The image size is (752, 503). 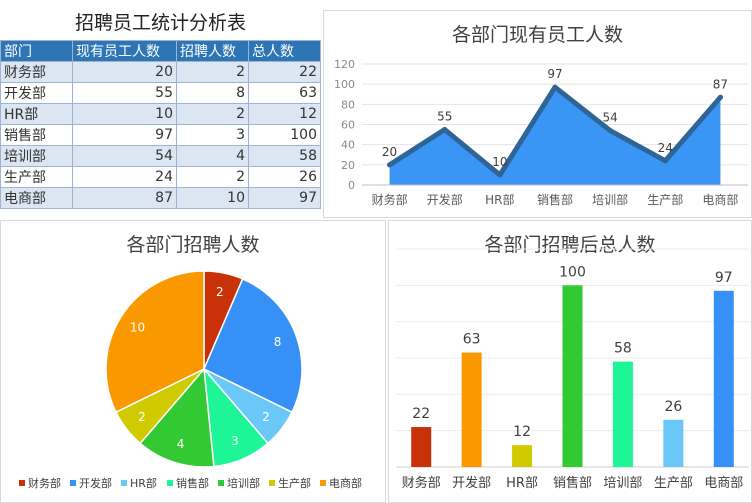 What do you see at coordinates (622, 483) in the screenshot?
I see `bar-xtick-label: 培训部` at bounding box center [622, 483].